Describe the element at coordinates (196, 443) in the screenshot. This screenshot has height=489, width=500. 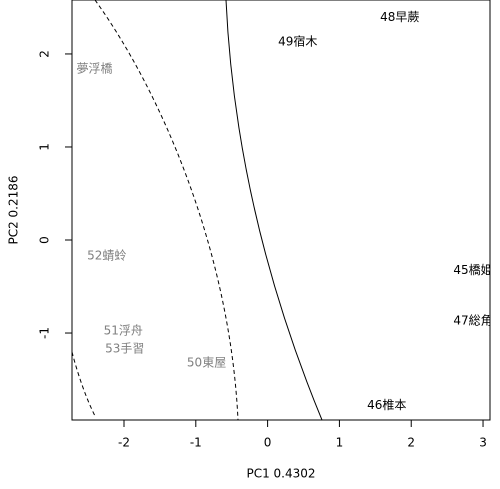
I see `x-tick-label: -1` at that location.